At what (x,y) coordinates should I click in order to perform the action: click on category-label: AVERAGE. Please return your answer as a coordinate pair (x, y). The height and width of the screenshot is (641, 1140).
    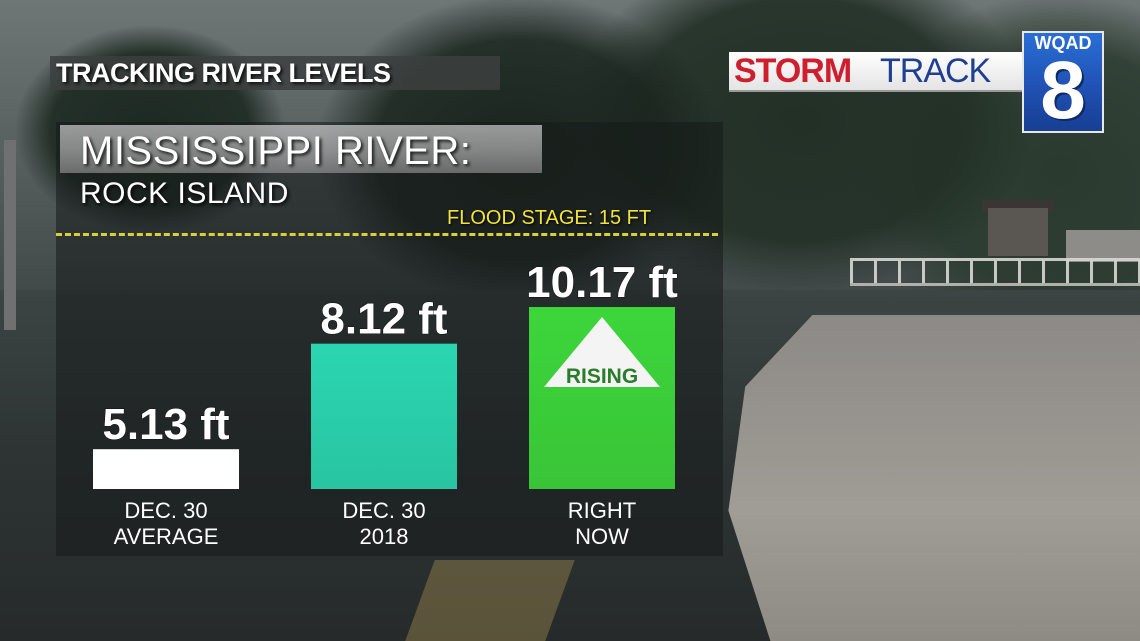
    Looking at the image, I should click on (166, 536).